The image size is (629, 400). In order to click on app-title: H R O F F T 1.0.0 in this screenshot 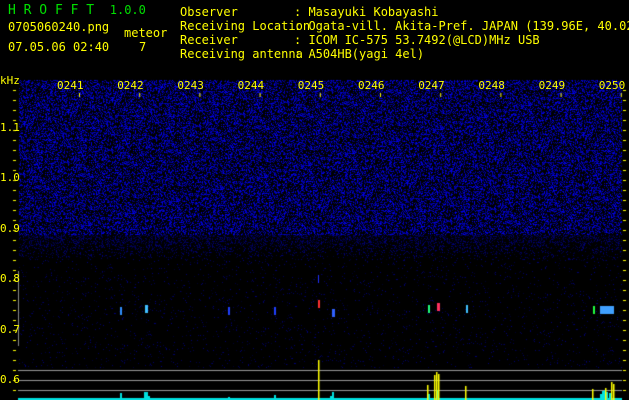, I will do `click(77, 10)`.